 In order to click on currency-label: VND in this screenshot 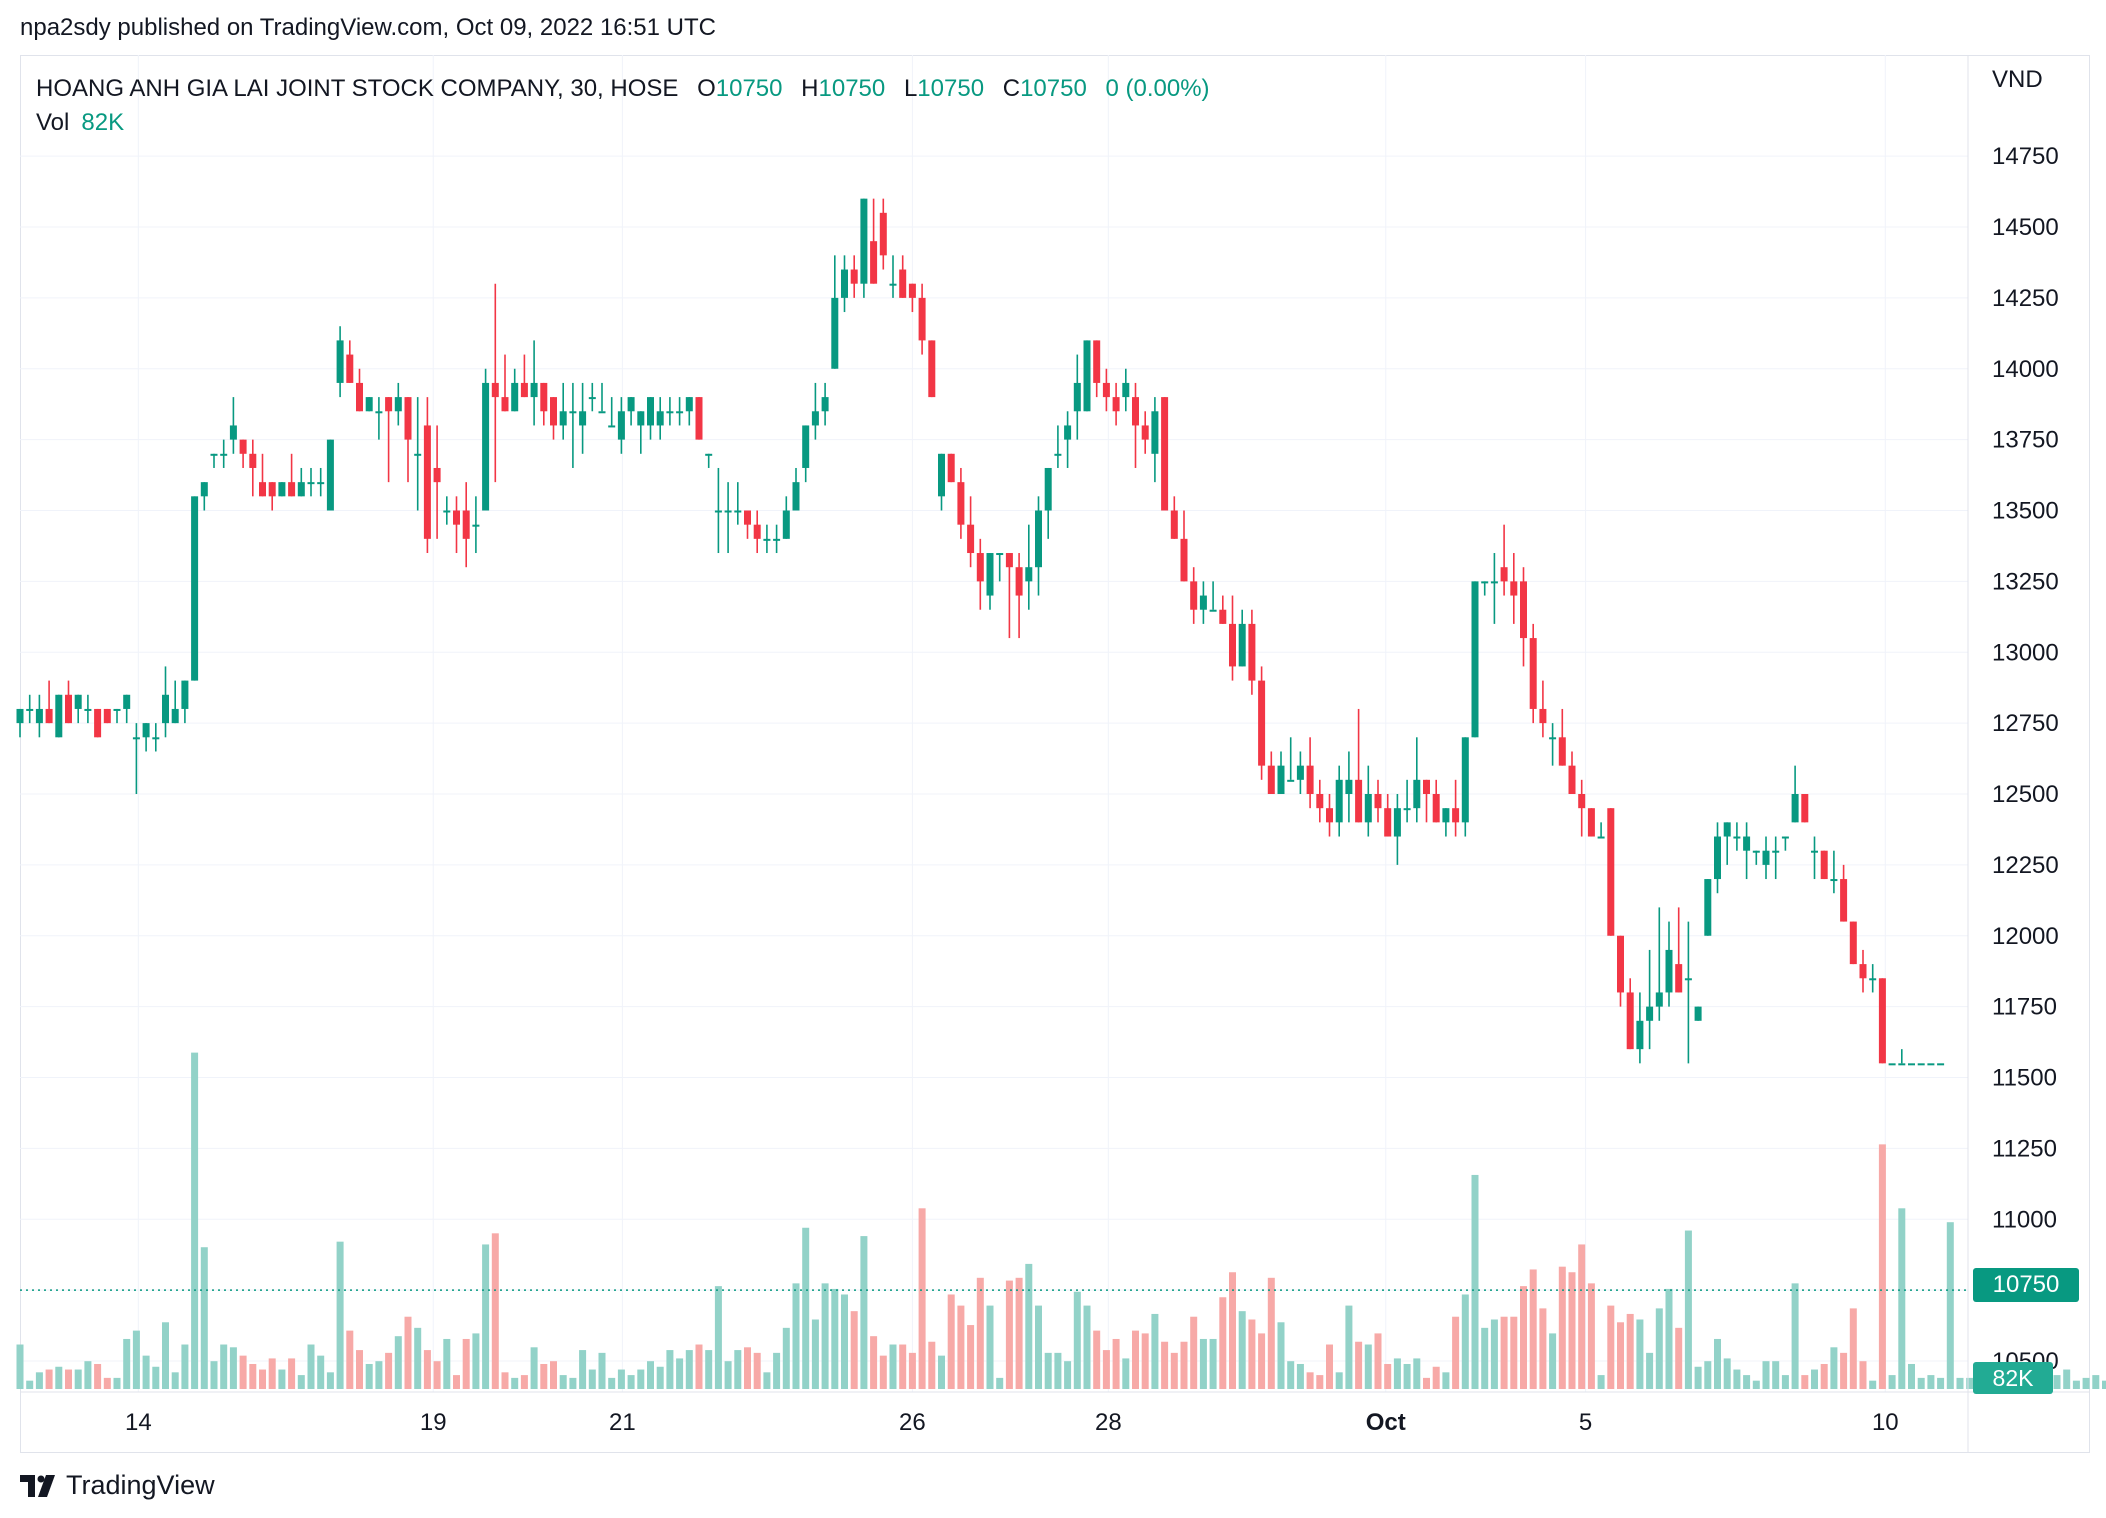, I will do `click(2017, 79)`.